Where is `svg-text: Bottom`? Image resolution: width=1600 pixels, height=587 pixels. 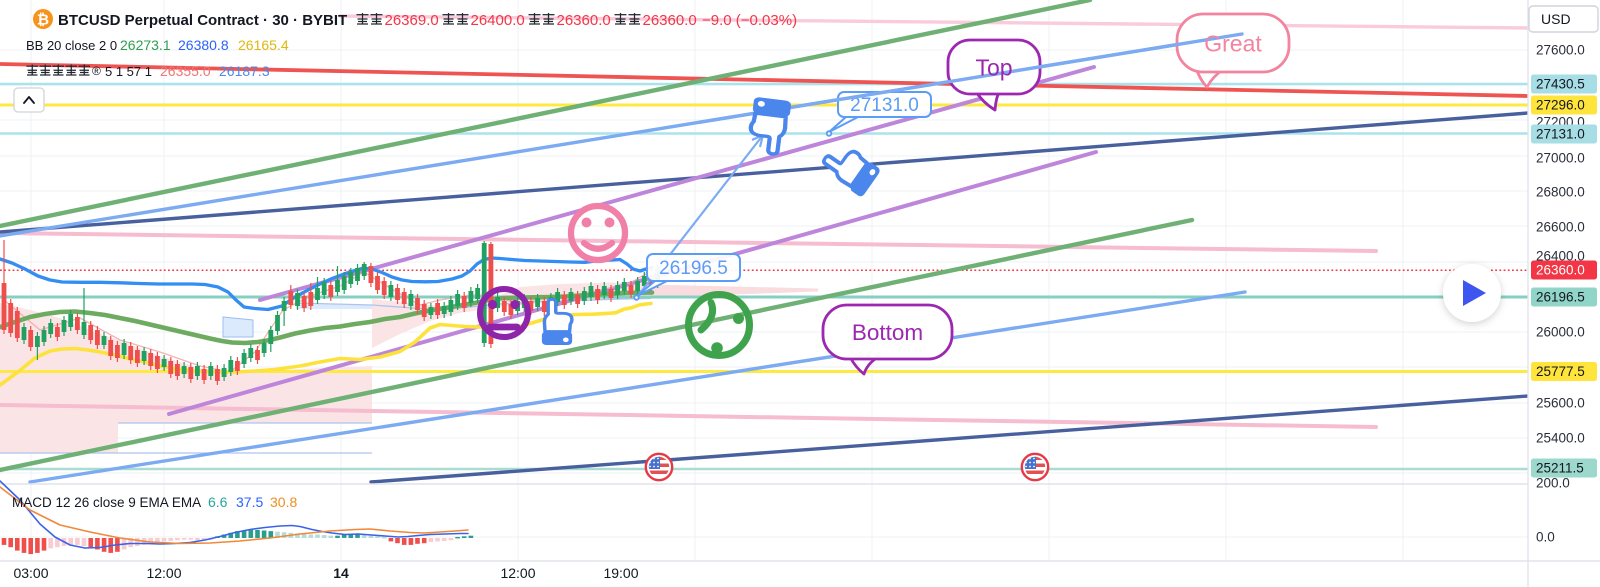 svg-text: Bottom is located at coordinates (887, 332).